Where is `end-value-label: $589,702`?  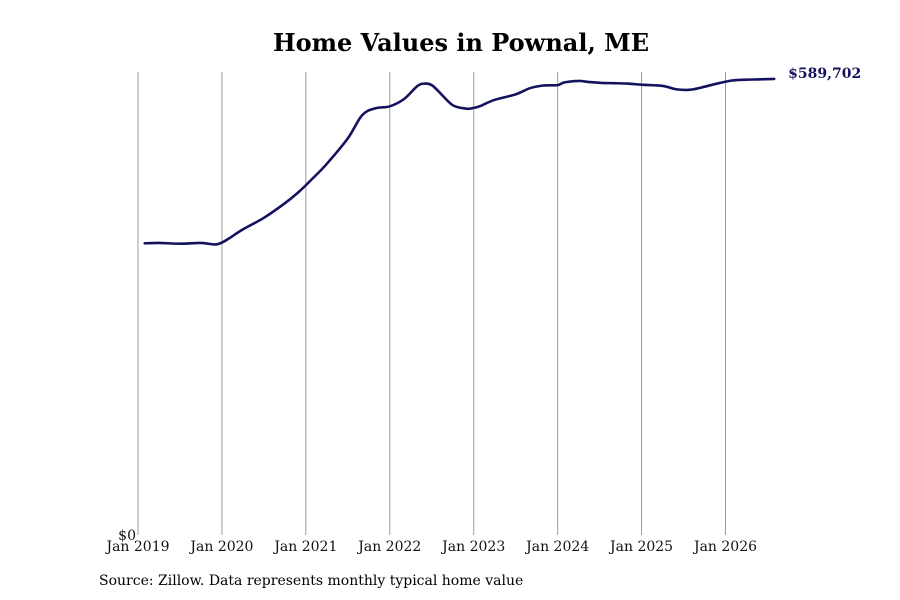 end-value-label: $589,702 is located at coordinates (824, 74).